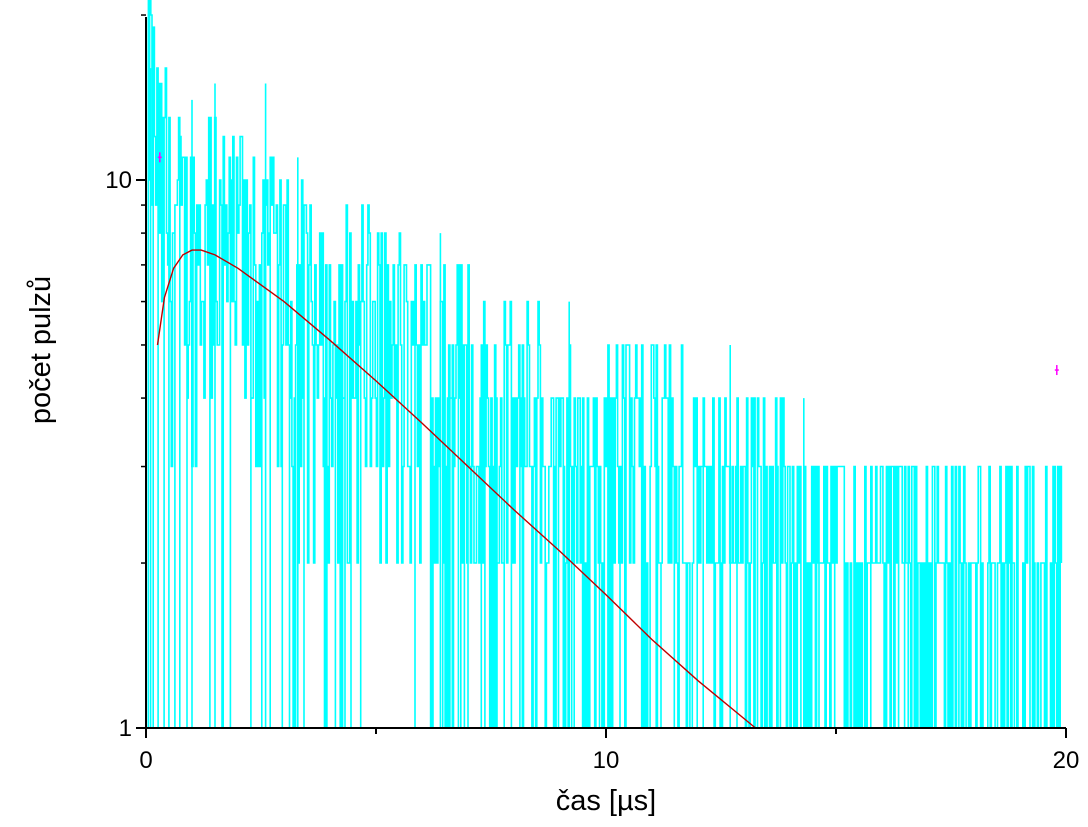 This screenshot has width=1088, height=827. Describe the element at coordinates (125, 728) in the screenshot. I see `y-tick-label: 1` at that location.